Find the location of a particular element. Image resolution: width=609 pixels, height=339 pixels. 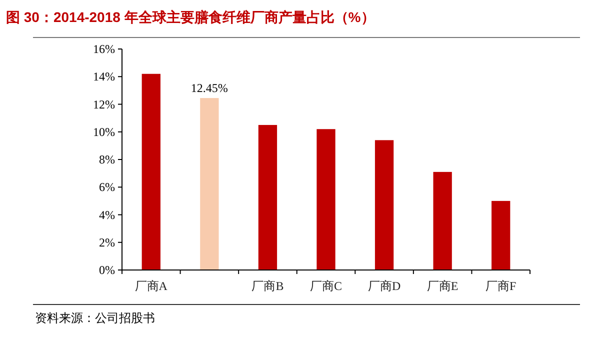

y-tick-label: 0% is located at coordinates (107, 270).